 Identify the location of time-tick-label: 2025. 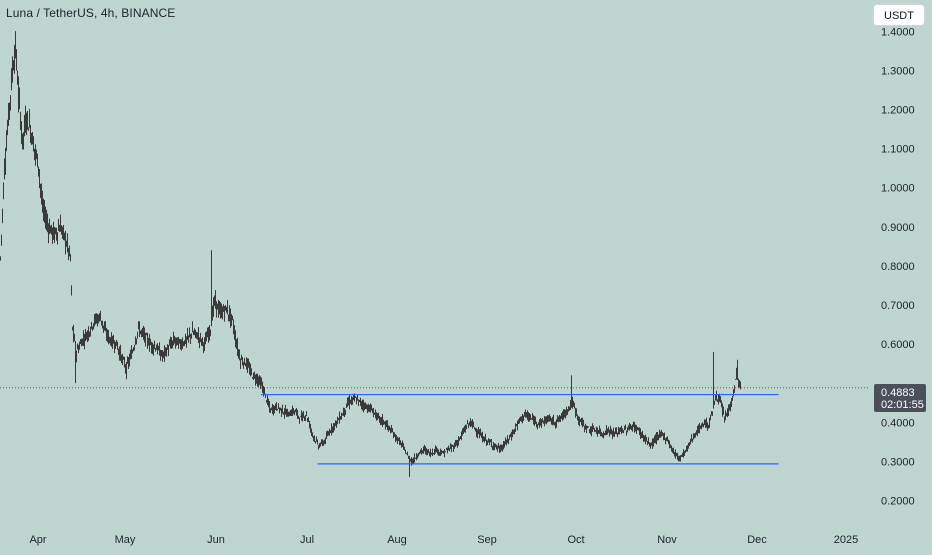
(846, 540).